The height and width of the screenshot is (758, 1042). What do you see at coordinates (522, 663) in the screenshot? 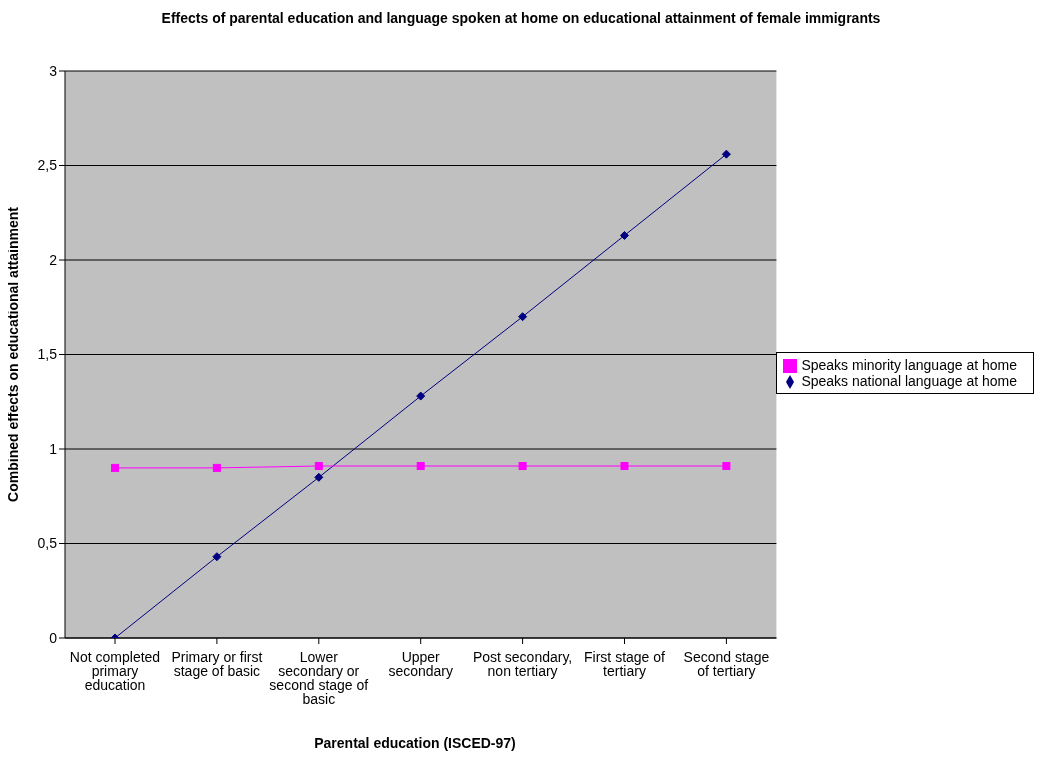
I see `x-tick-label: Post secondary, non tertiary` at bounding box center [522, 663].